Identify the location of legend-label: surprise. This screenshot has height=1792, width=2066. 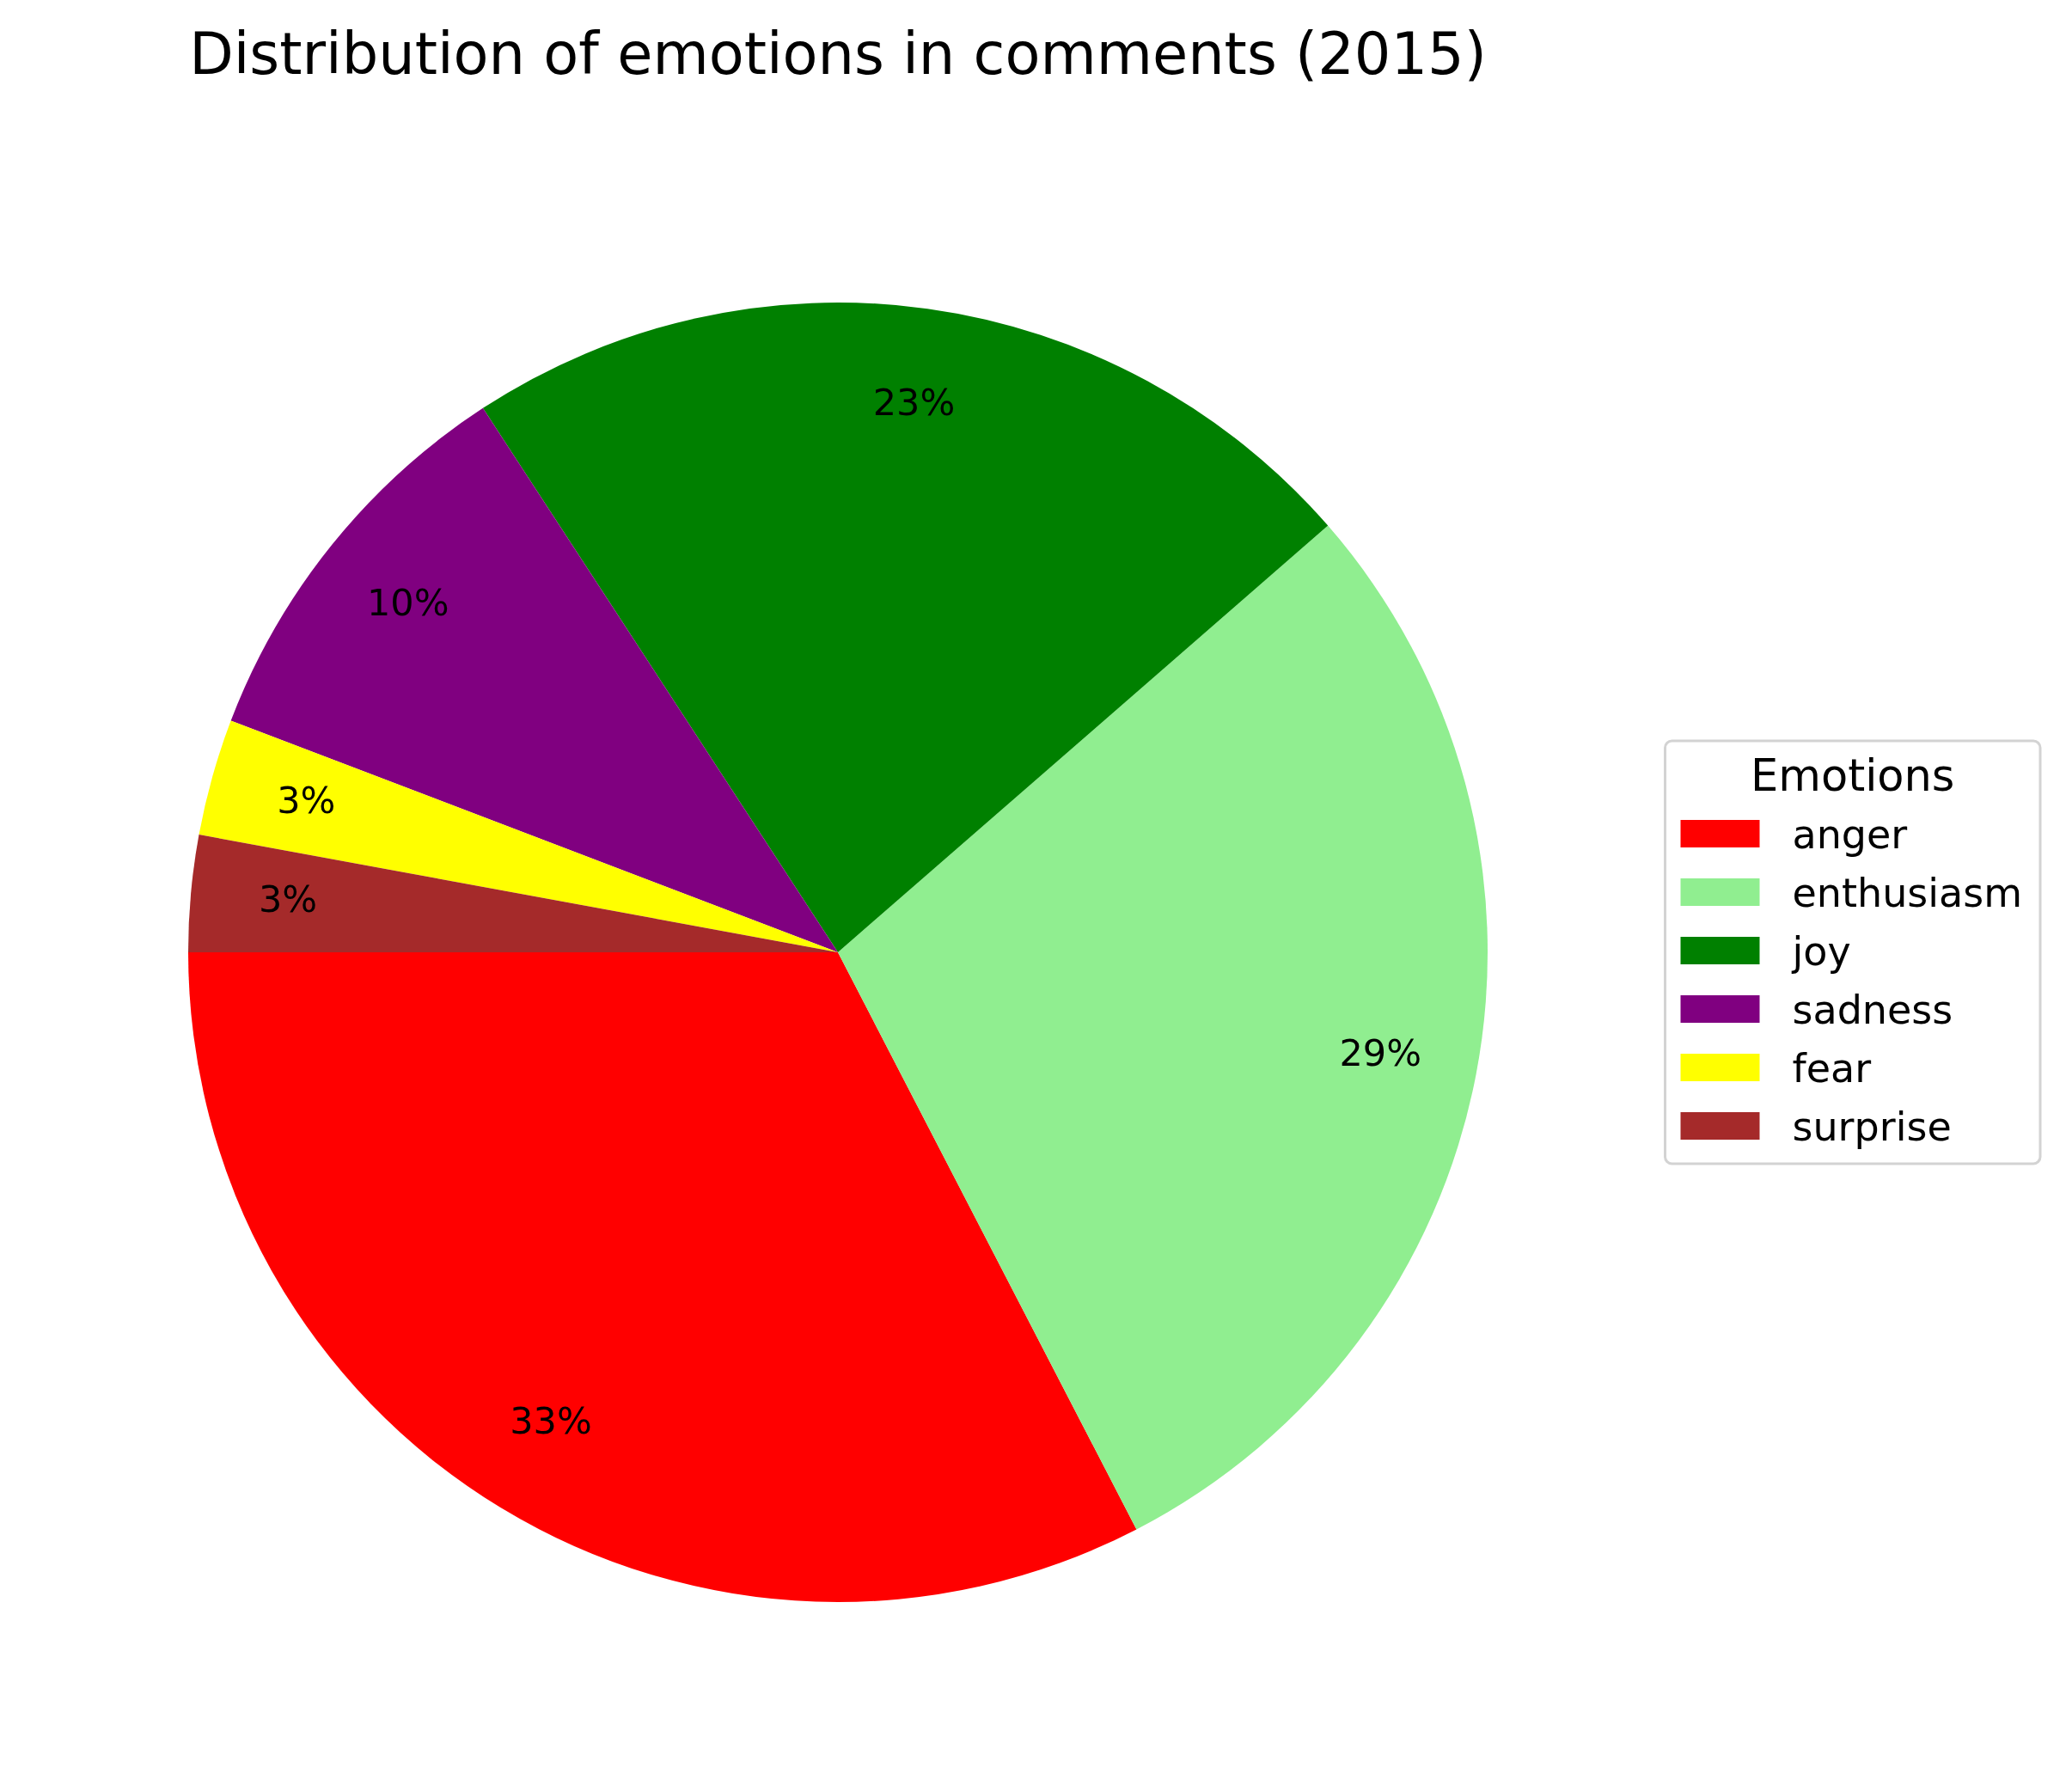
(1872, 1127).